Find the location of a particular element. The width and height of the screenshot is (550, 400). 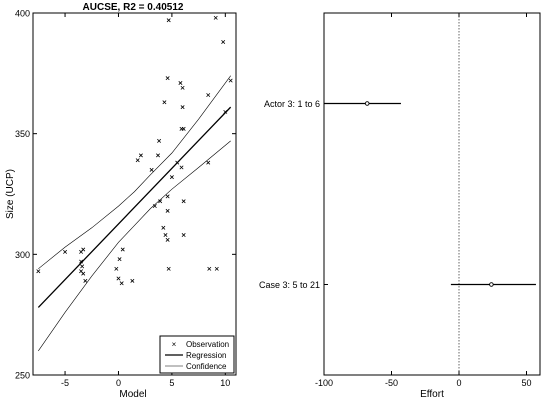

category-label: Actor 3: 1 to 6 is located at coordinates (292, 104).